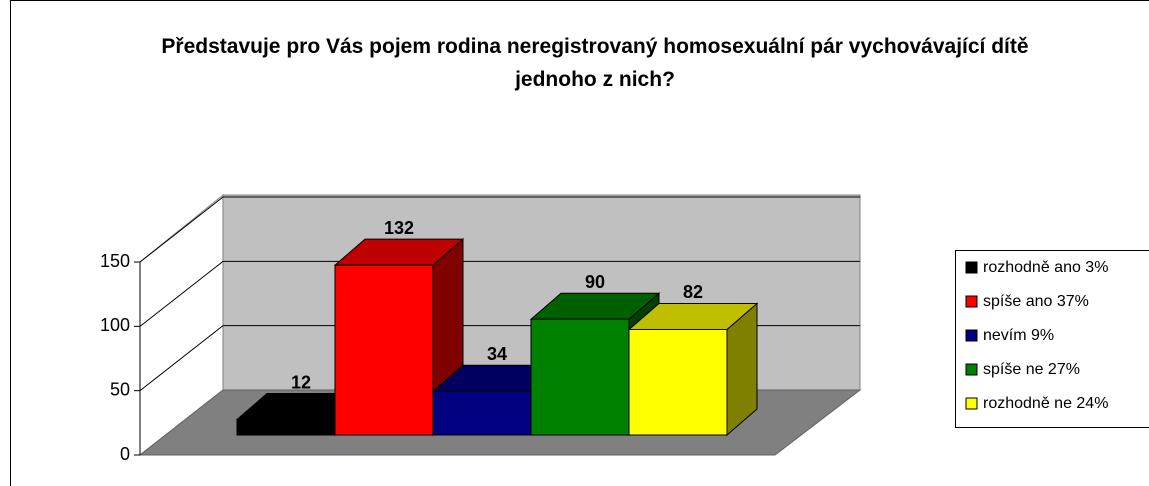  Describe the element at coordinates (693, 292) in the screenshot. I see `value-label: 82` at that location.